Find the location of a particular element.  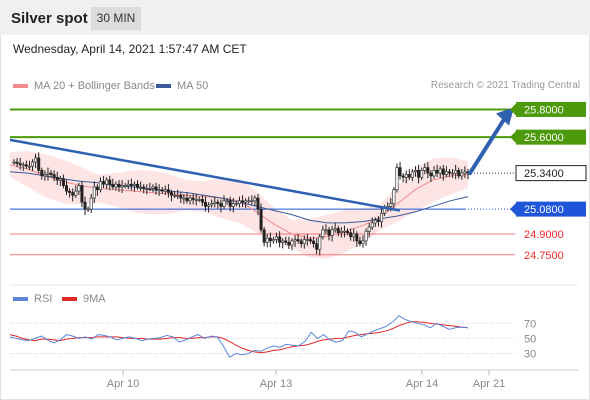

price-label-25.8000: 25.8000 is located at coordinates (544, 110).